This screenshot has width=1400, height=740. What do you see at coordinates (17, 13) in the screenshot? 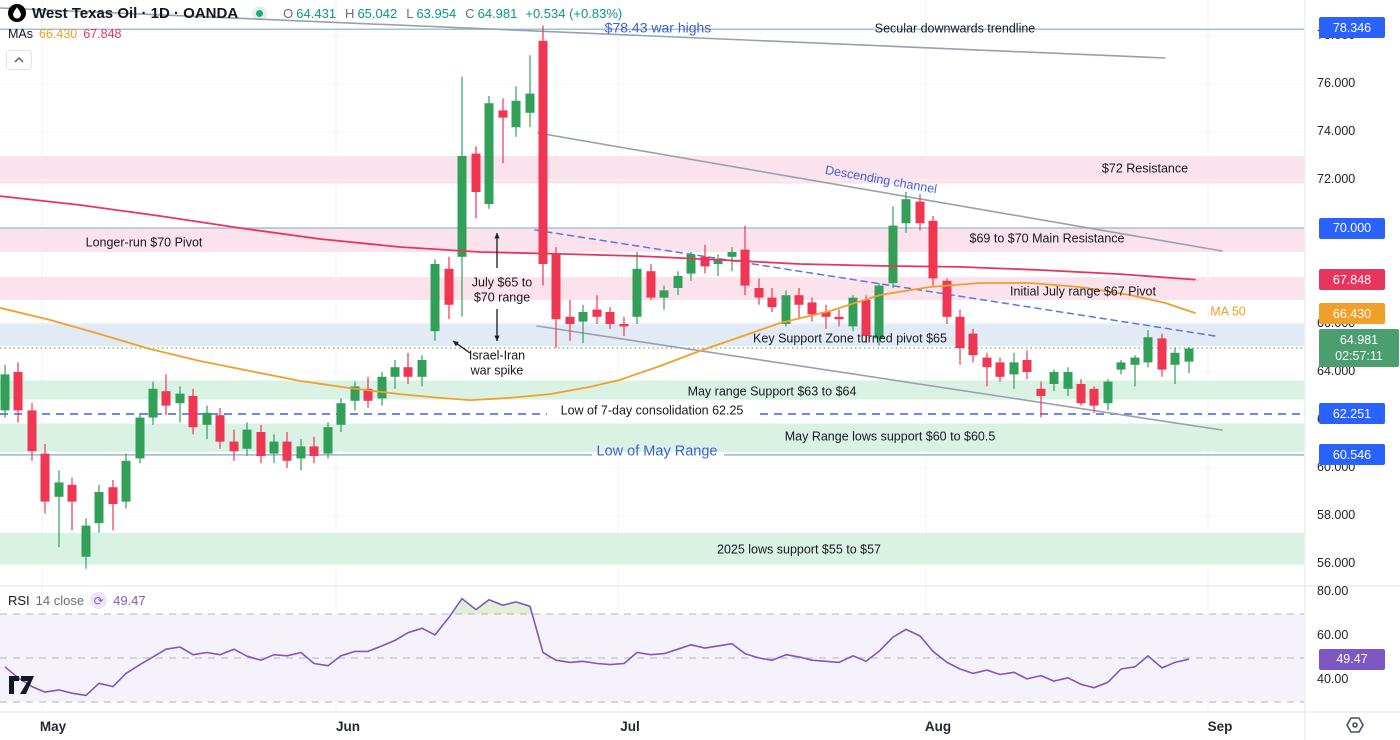
I see `instrument-logo-icon` at bounding box center [17, 13].